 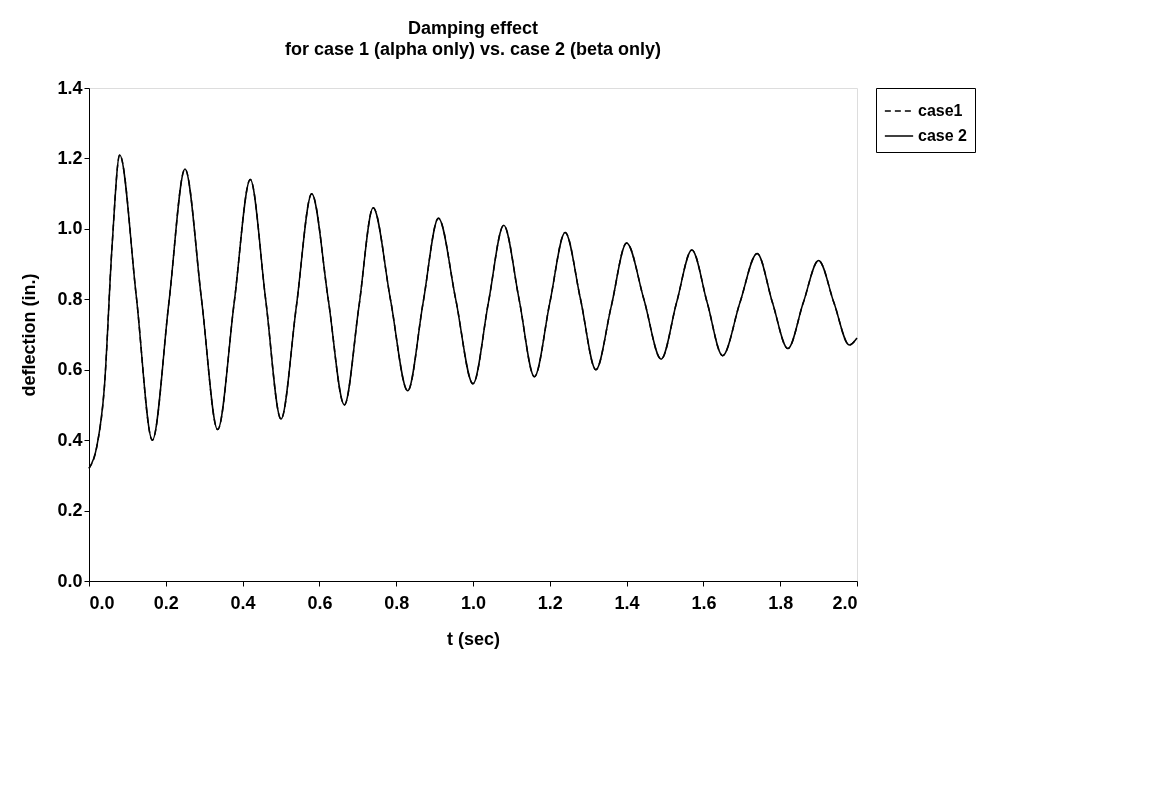 What do you see at coordinates (781, 602) in the screenshot?
I see `x-tick-label: 1.8` at bounding box center [781, 602].